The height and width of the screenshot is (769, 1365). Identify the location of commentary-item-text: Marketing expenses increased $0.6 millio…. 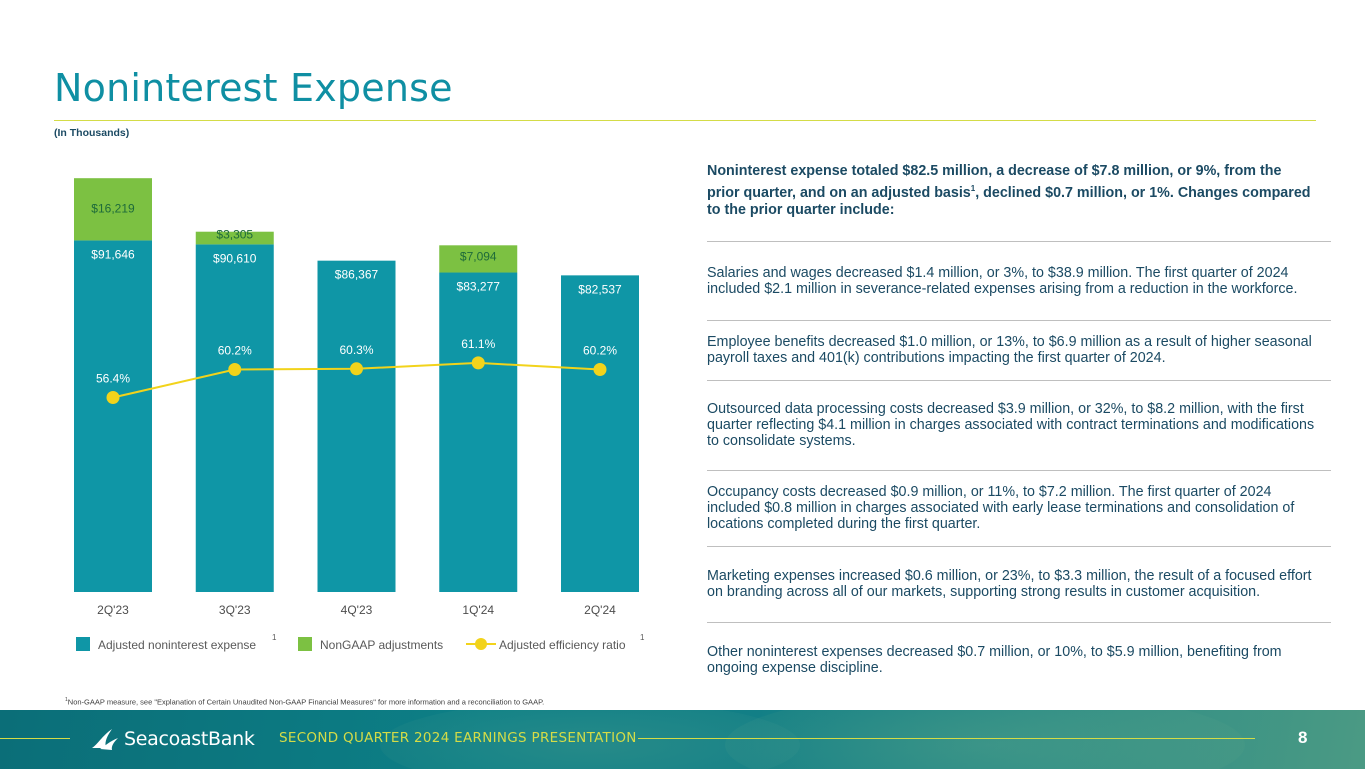
(1009, 584).